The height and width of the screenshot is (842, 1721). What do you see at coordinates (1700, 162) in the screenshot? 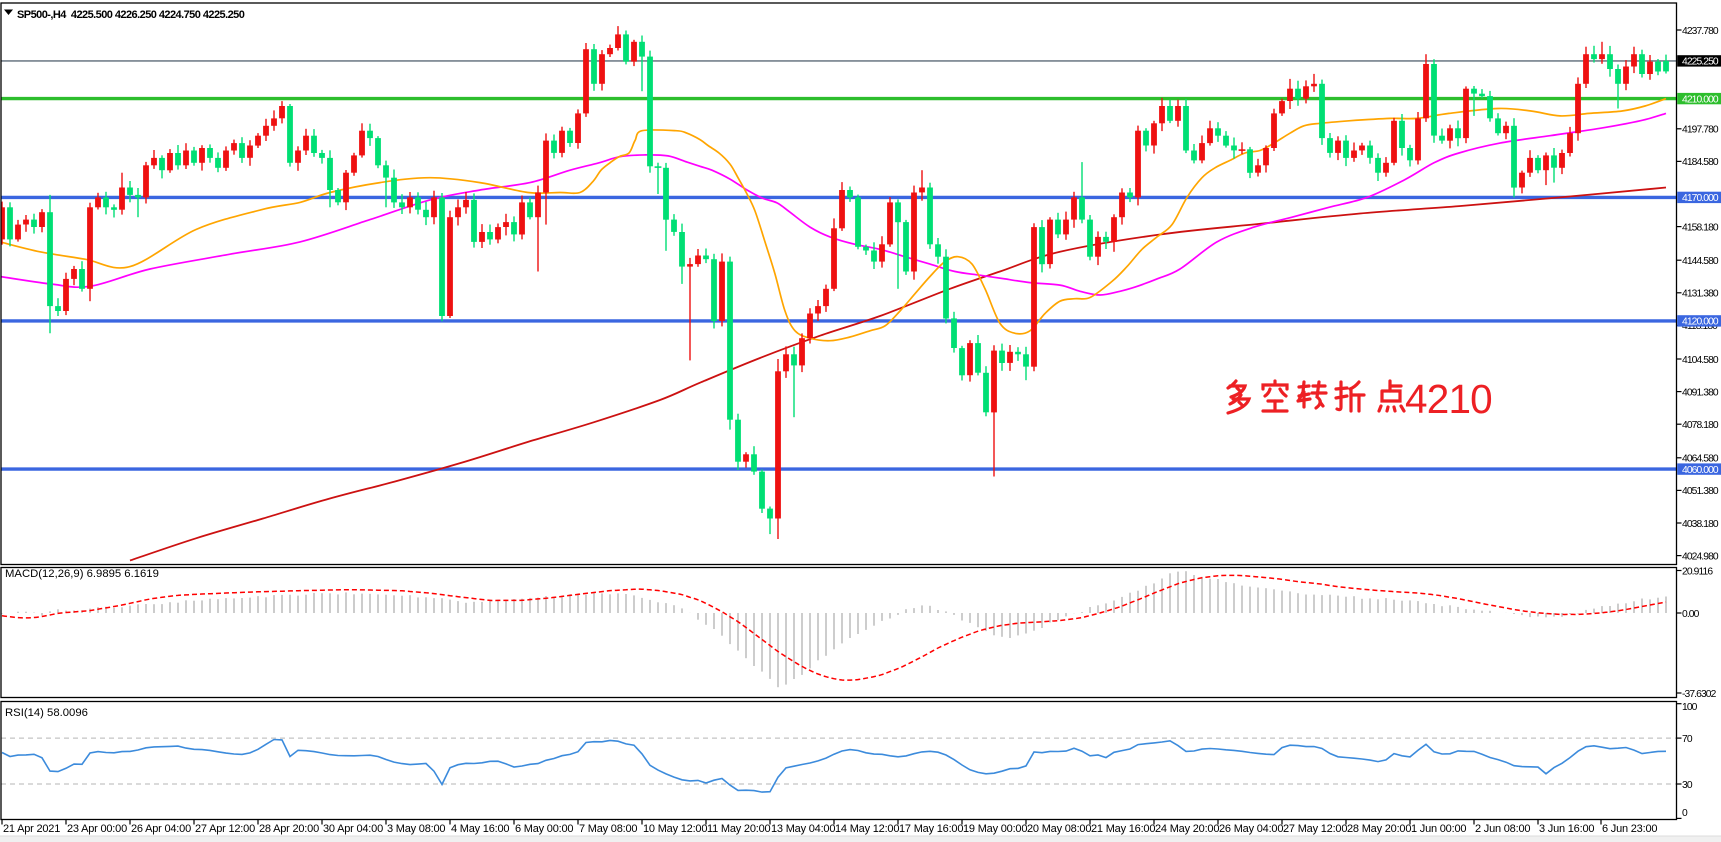
I see `svg-text: 4184.580` at bounding box center [1700, 162].